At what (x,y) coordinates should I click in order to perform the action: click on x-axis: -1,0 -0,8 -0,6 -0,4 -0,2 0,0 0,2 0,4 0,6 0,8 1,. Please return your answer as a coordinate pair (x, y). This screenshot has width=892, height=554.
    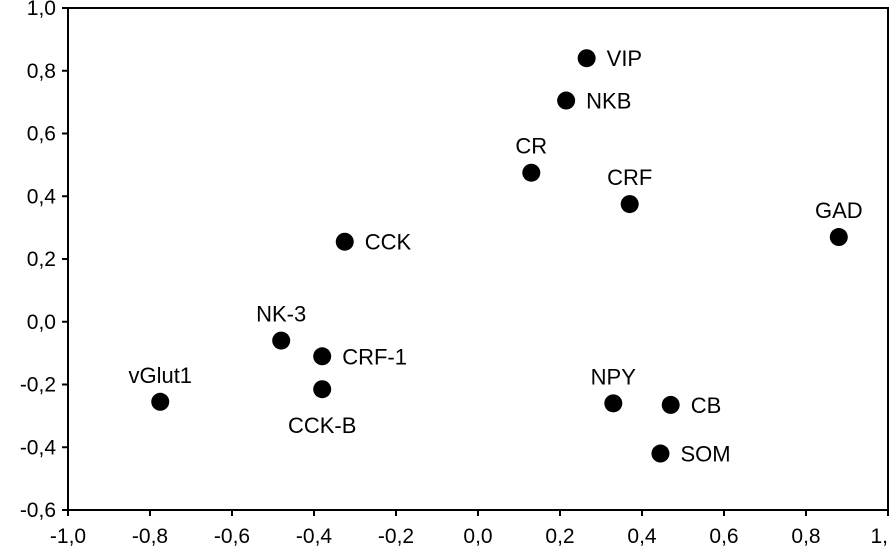
    Looking at the image, I should click on (469, 529).